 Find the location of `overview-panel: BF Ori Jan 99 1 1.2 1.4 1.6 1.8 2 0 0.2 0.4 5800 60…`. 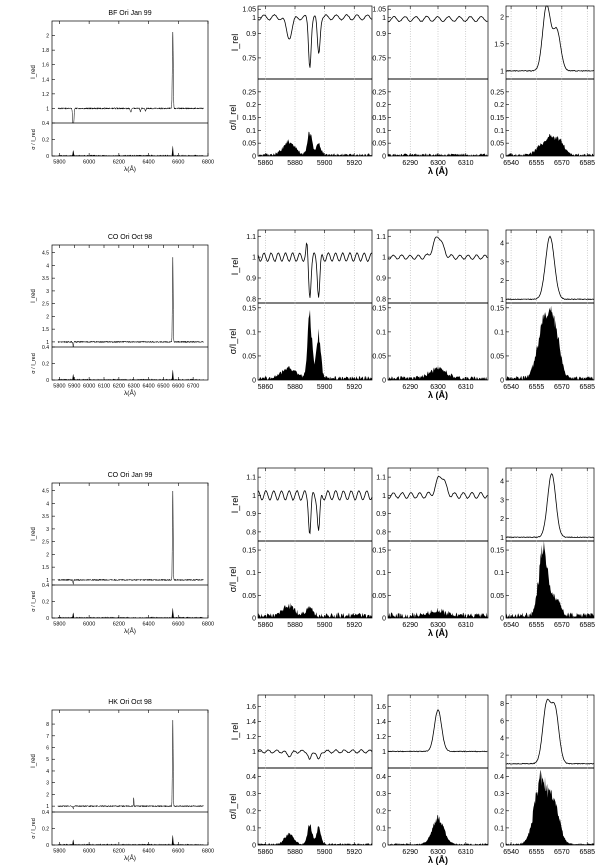

overview-panel: BF Ori Jan 99 1 1.2 1.4 1.6 1.8 2 0 0.2 0.4 5800 60… is located at coordinates (122, 91).